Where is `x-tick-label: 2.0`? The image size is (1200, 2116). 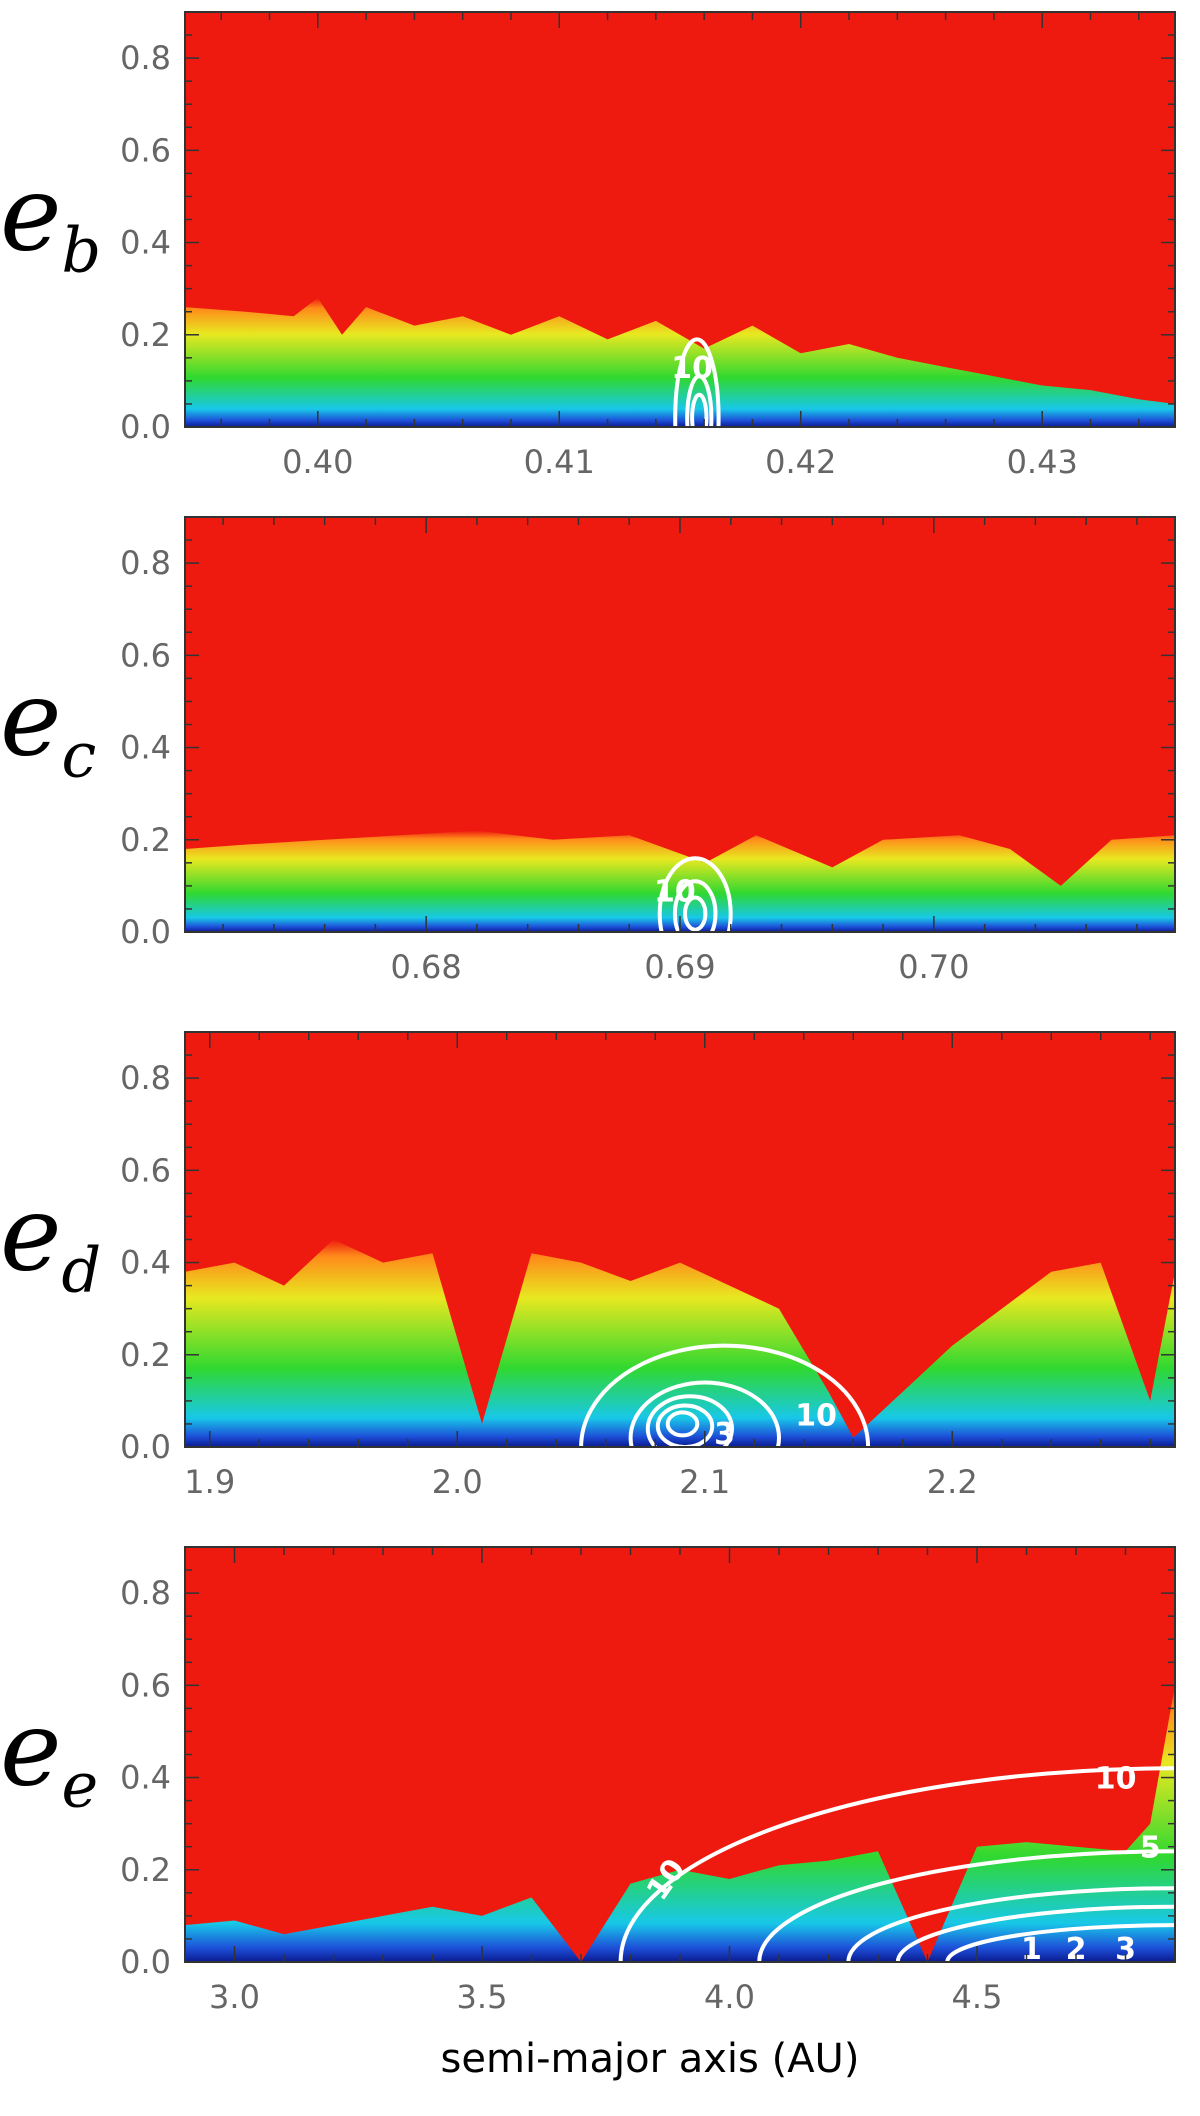 x-tick-label: 2.0 is located at coordinates (457, 1482).